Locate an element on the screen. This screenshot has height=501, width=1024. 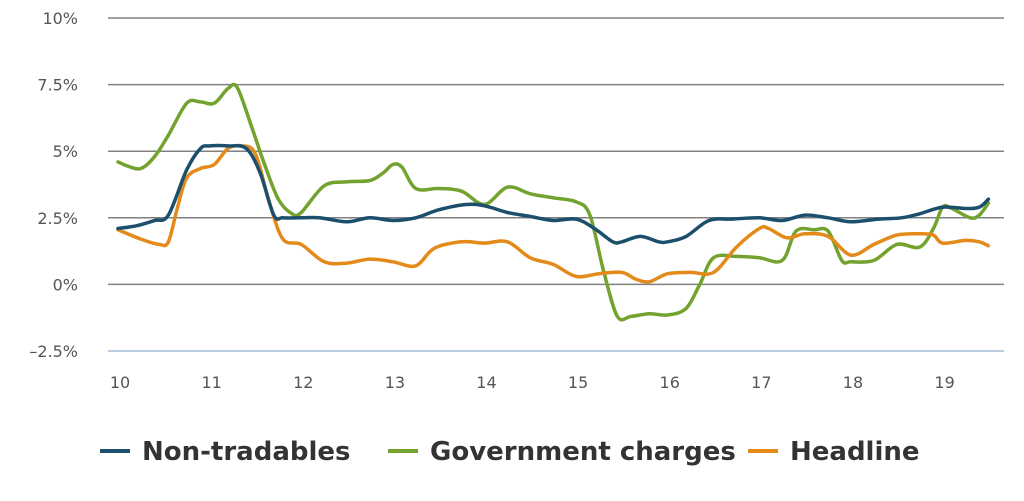
y-tick-label: 0% is located at coordinates (65, 284).